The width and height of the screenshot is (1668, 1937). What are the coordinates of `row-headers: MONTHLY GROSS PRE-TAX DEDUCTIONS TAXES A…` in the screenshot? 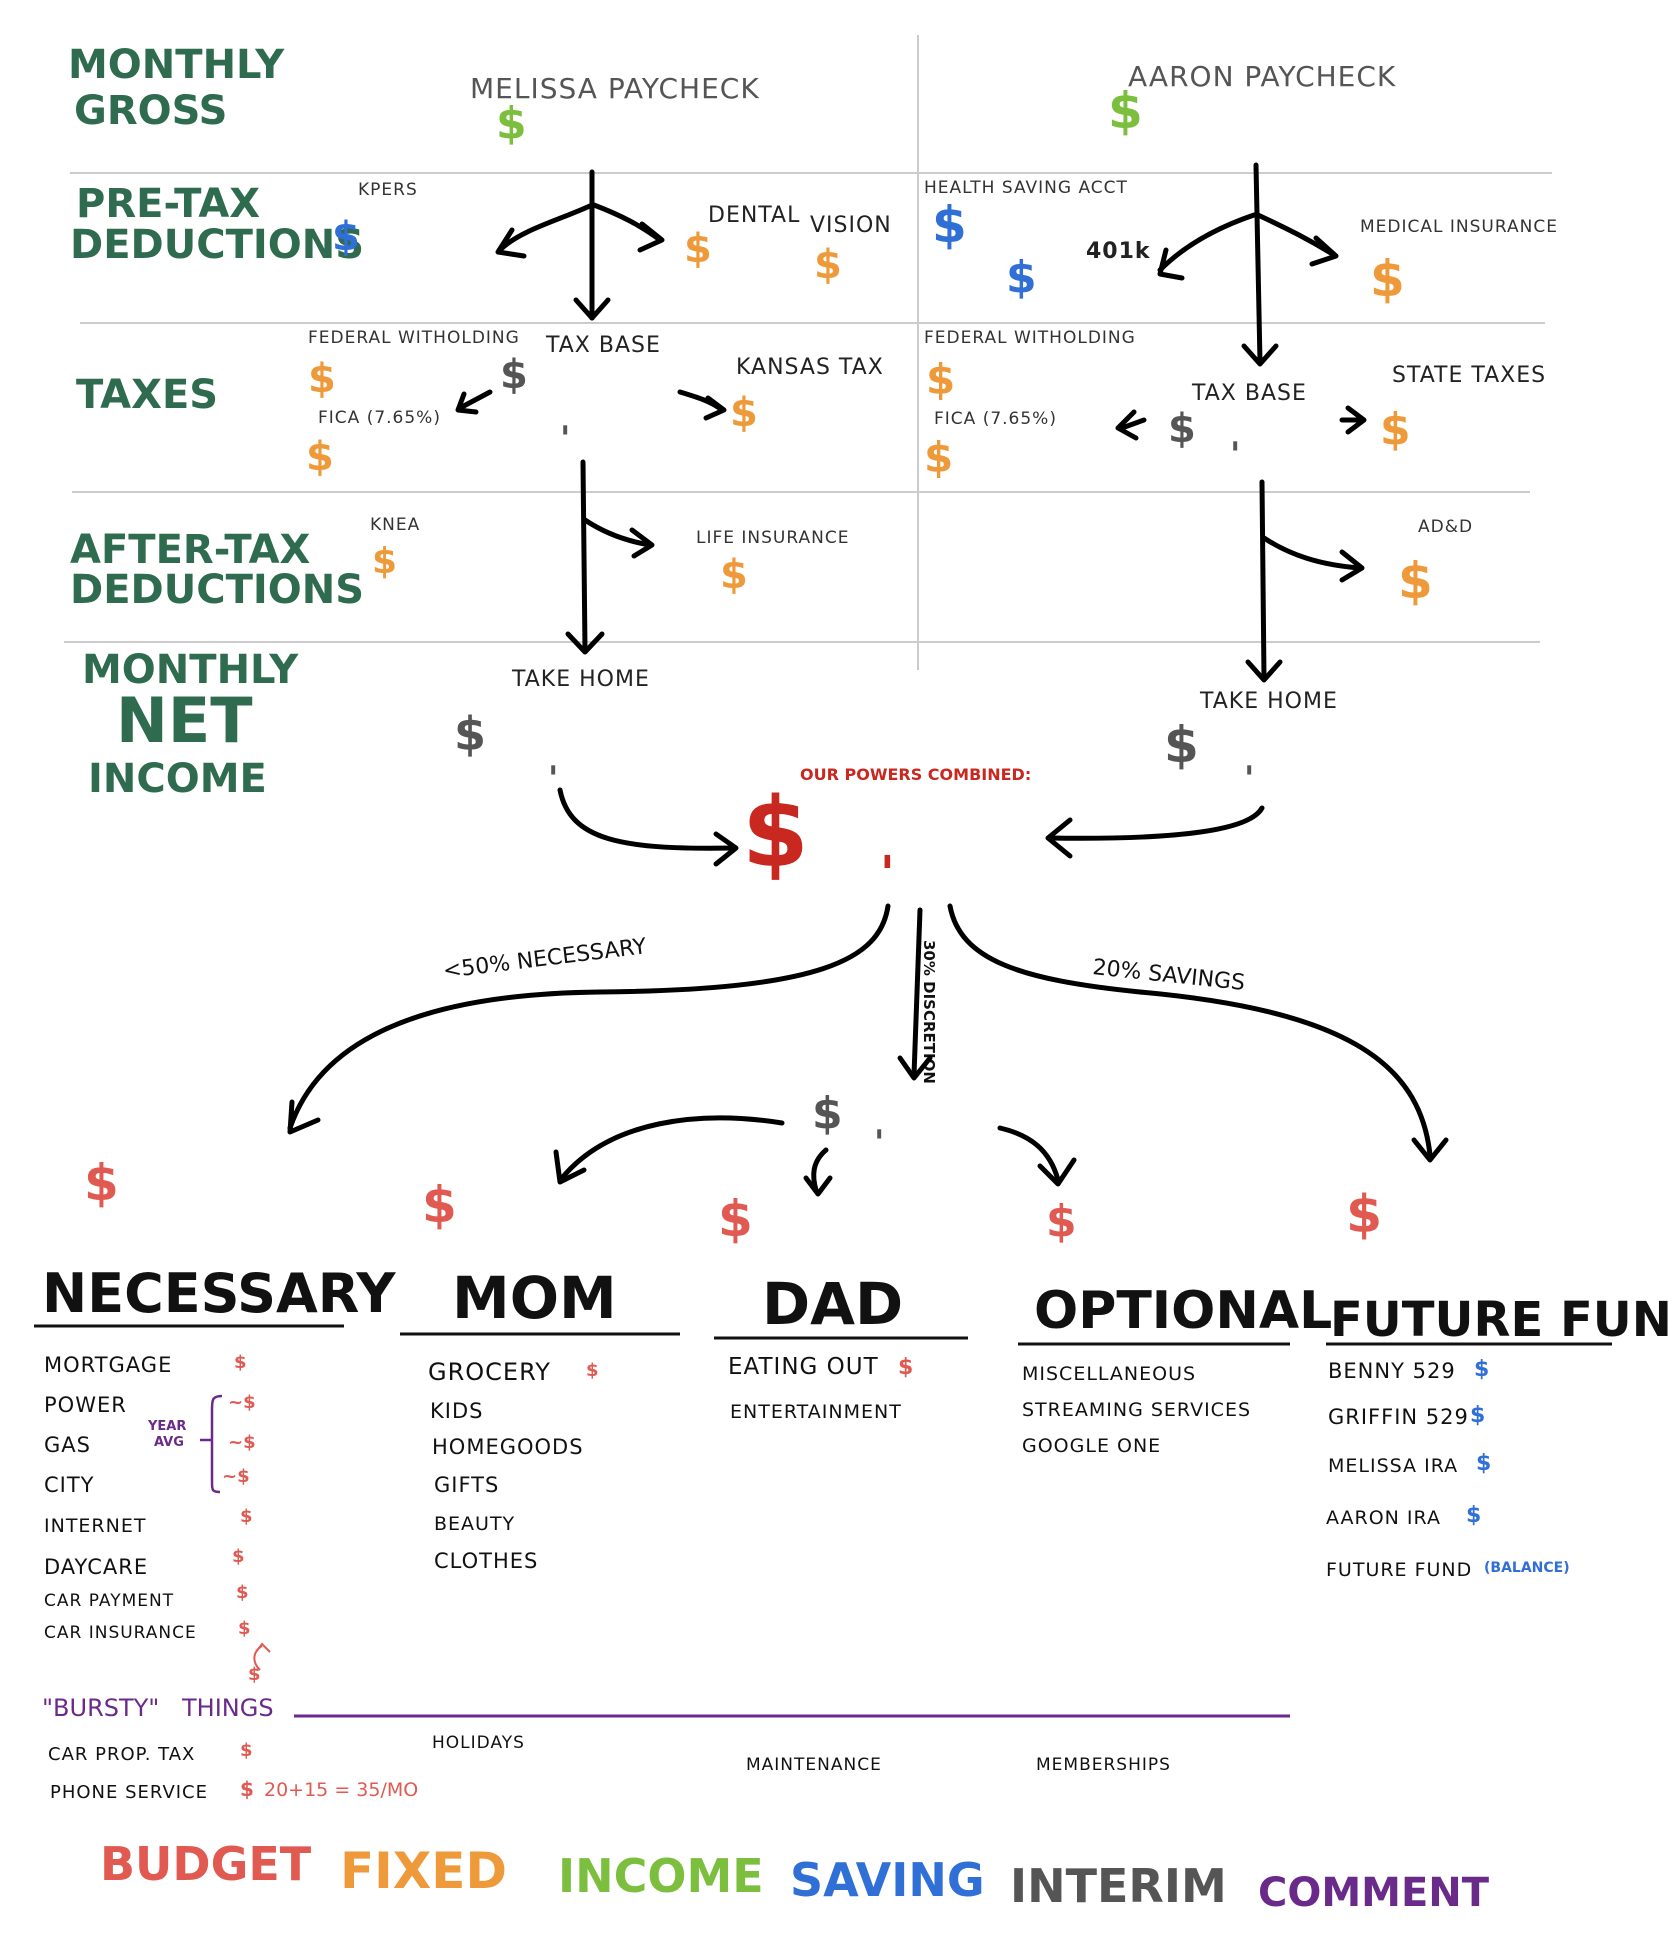 It's located at (216, 422).